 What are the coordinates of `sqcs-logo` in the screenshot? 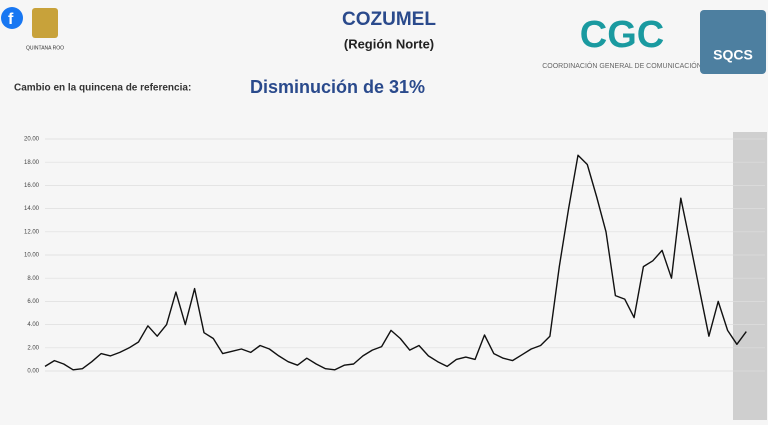 It's located at (733, 42).